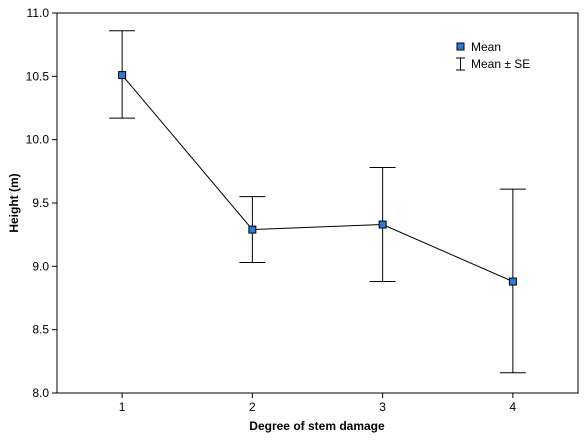 The height and width of the screenshot is (440, 587). What do you see at coordinates (500, 64) in the screenshot?
I see `legend-se-label: Mean ± SE` at bounding box center [500, 64].